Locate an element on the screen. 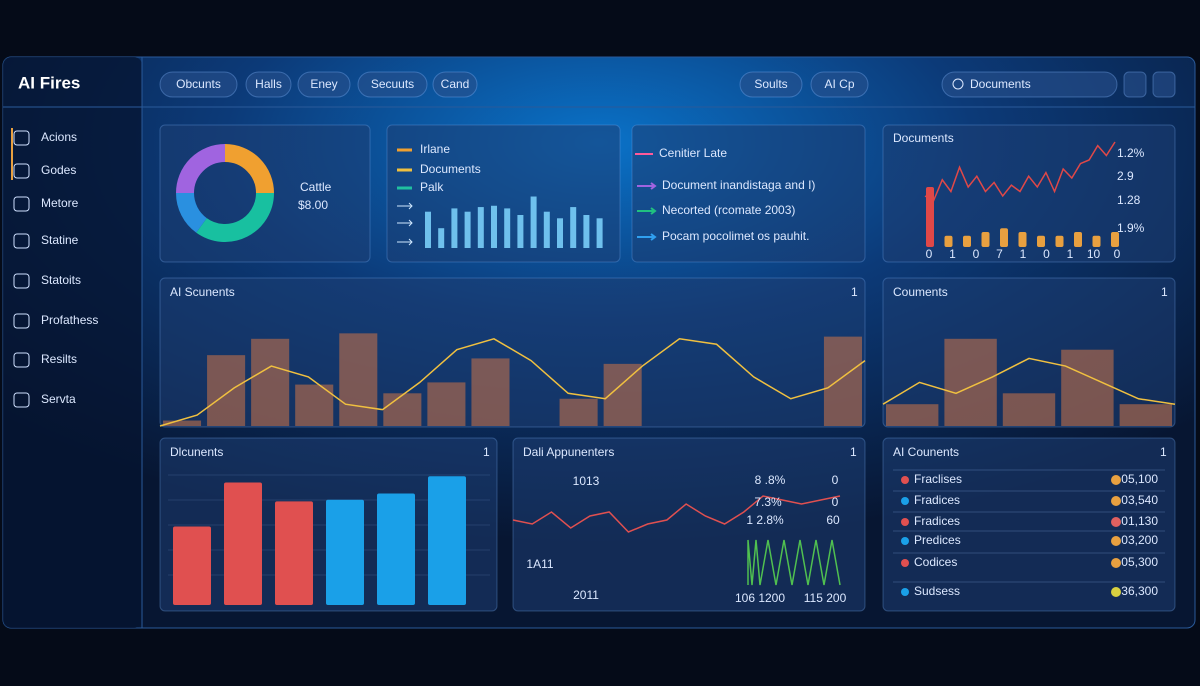  sidebar-item: Statine is located at coordinates (60, 240).